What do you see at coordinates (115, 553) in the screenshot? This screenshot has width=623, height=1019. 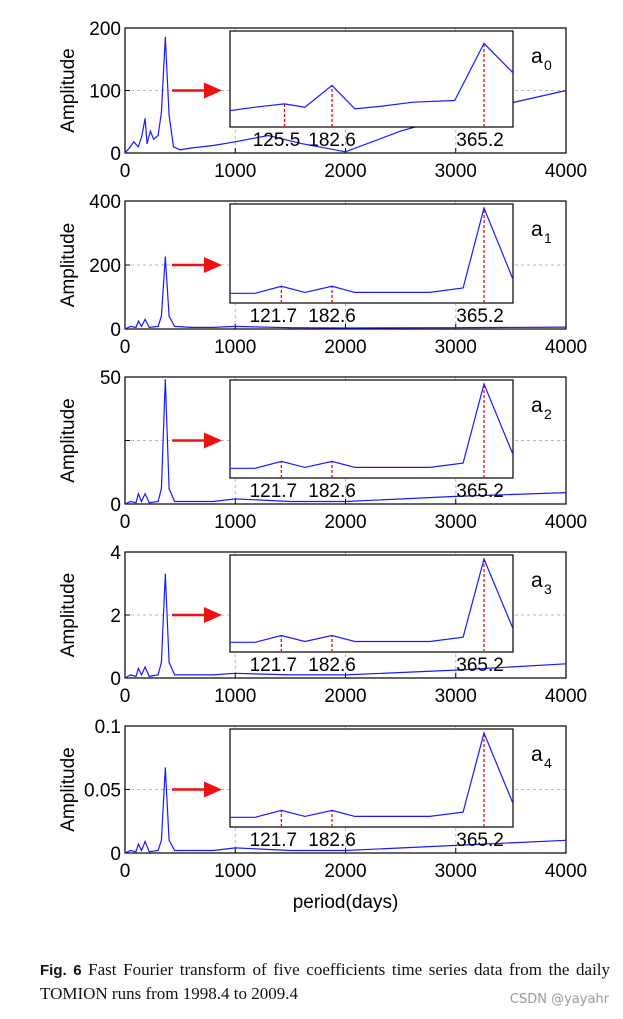 I see `y-tick-label: 4` at bounding box center [115, 553].